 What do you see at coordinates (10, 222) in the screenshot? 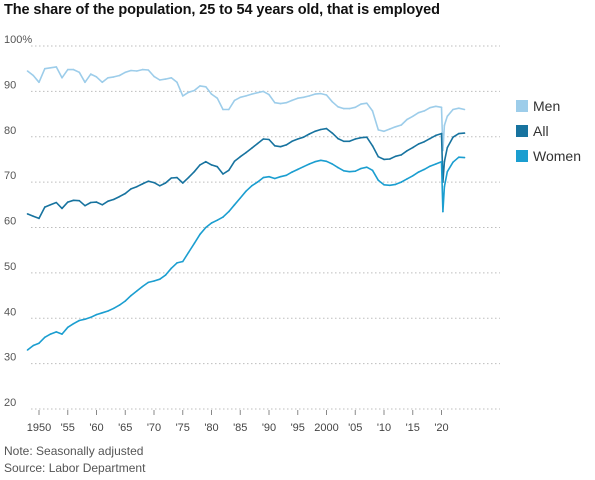
I see `y-tick-label: 60` at bounding box center [10, 222].